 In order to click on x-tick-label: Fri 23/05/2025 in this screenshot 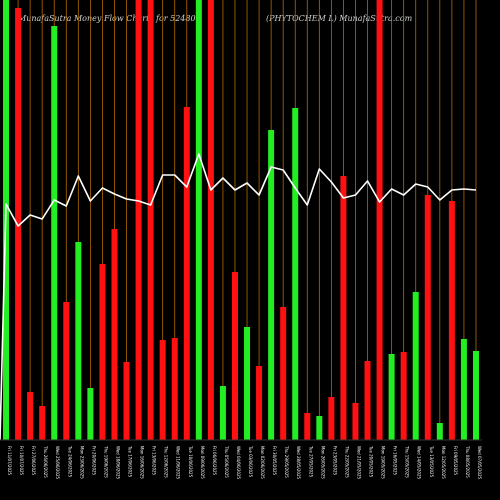, I will do `click(334, 461)`.